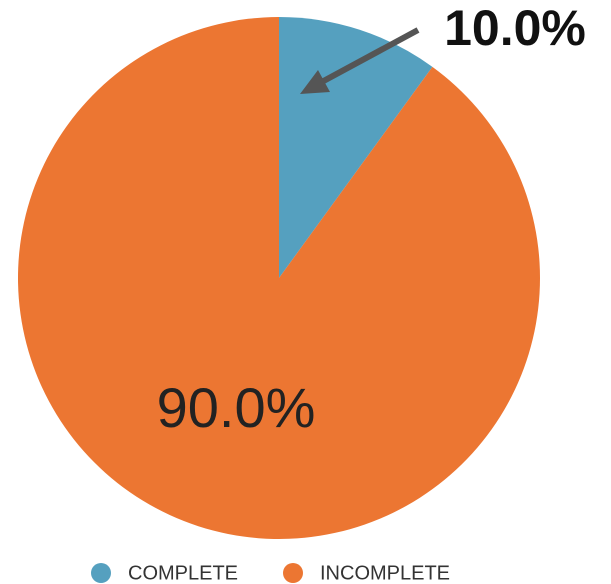  What do you see at coordinates (315, 82) in the screenshot?
I see `callout-arrow-head` at bounding box center [315, 82].